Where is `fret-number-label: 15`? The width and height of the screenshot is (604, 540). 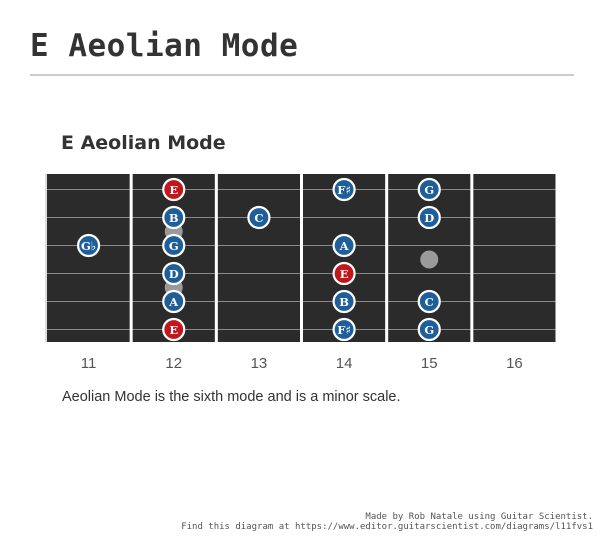
fret-number-label: 15 is located at coordinates (429, 363).